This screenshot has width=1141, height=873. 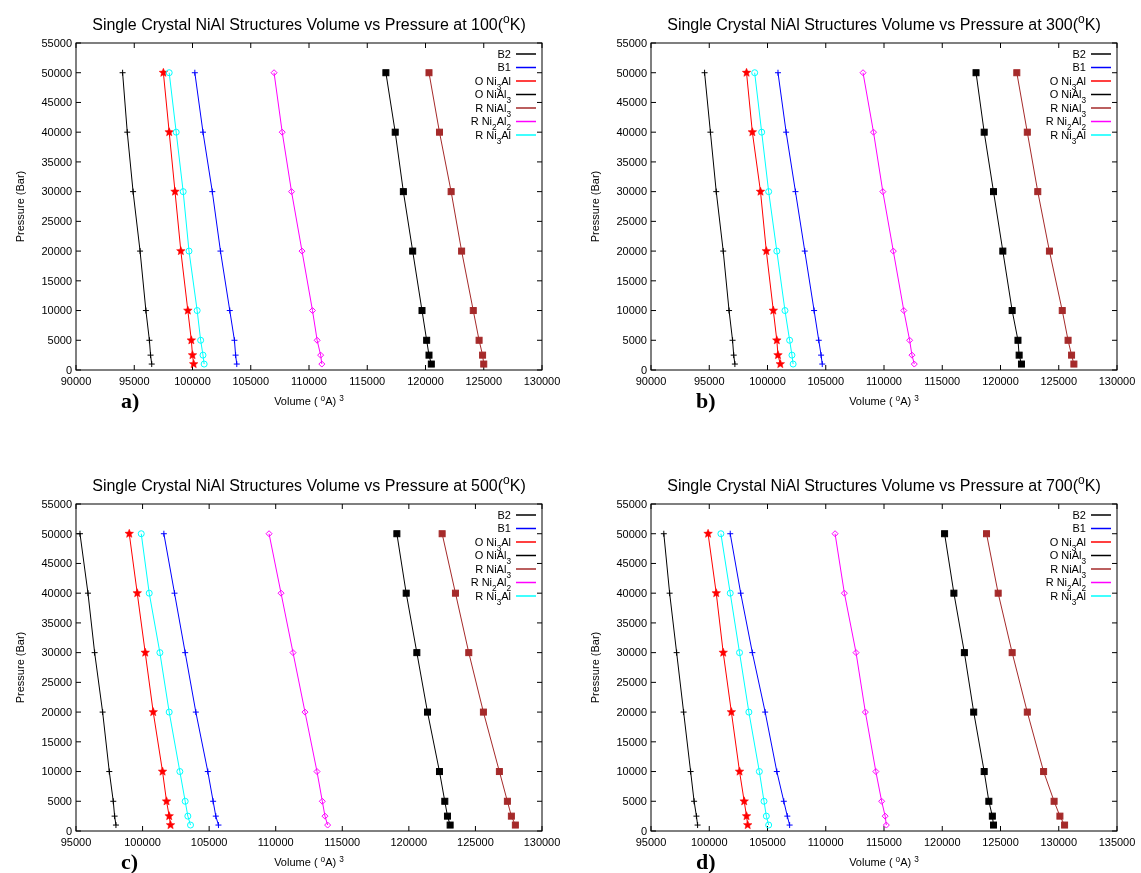 I want to click on y-tick-label: 10000, so click(x=56, y=771).